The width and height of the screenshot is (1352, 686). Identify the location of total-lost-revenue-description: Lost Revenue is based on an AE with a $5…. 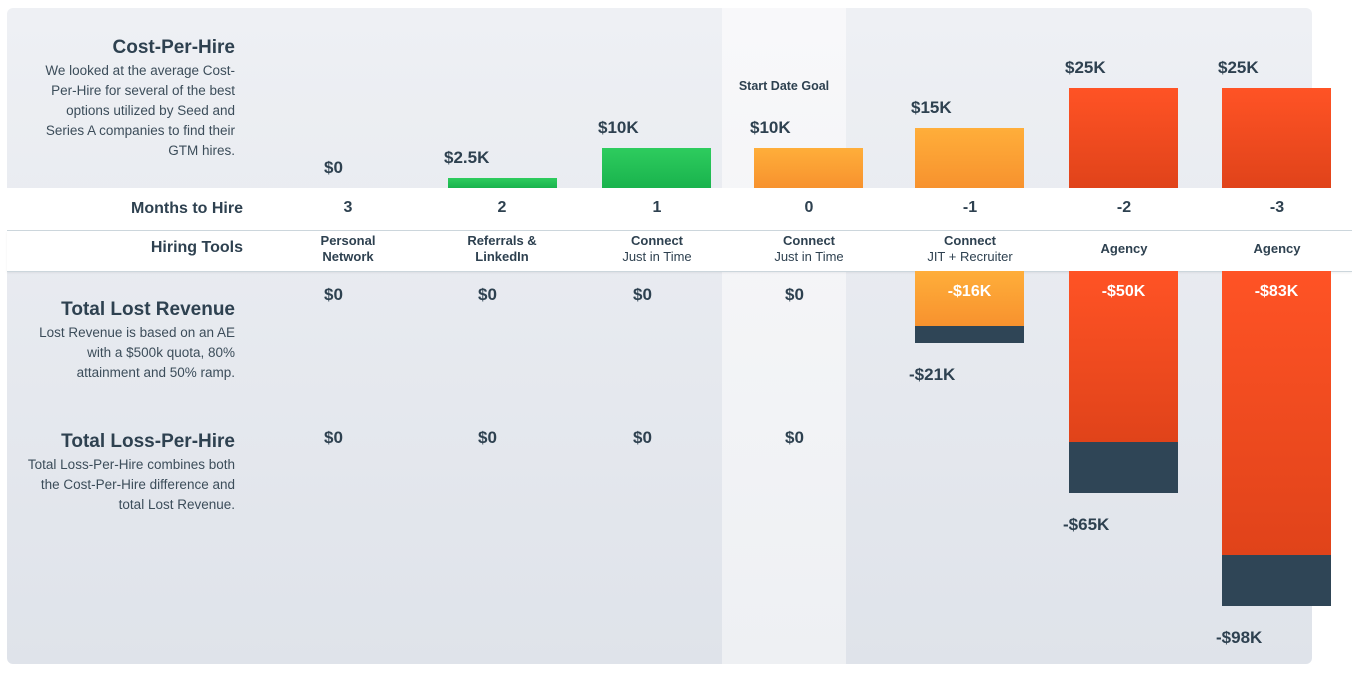
(137, 352).